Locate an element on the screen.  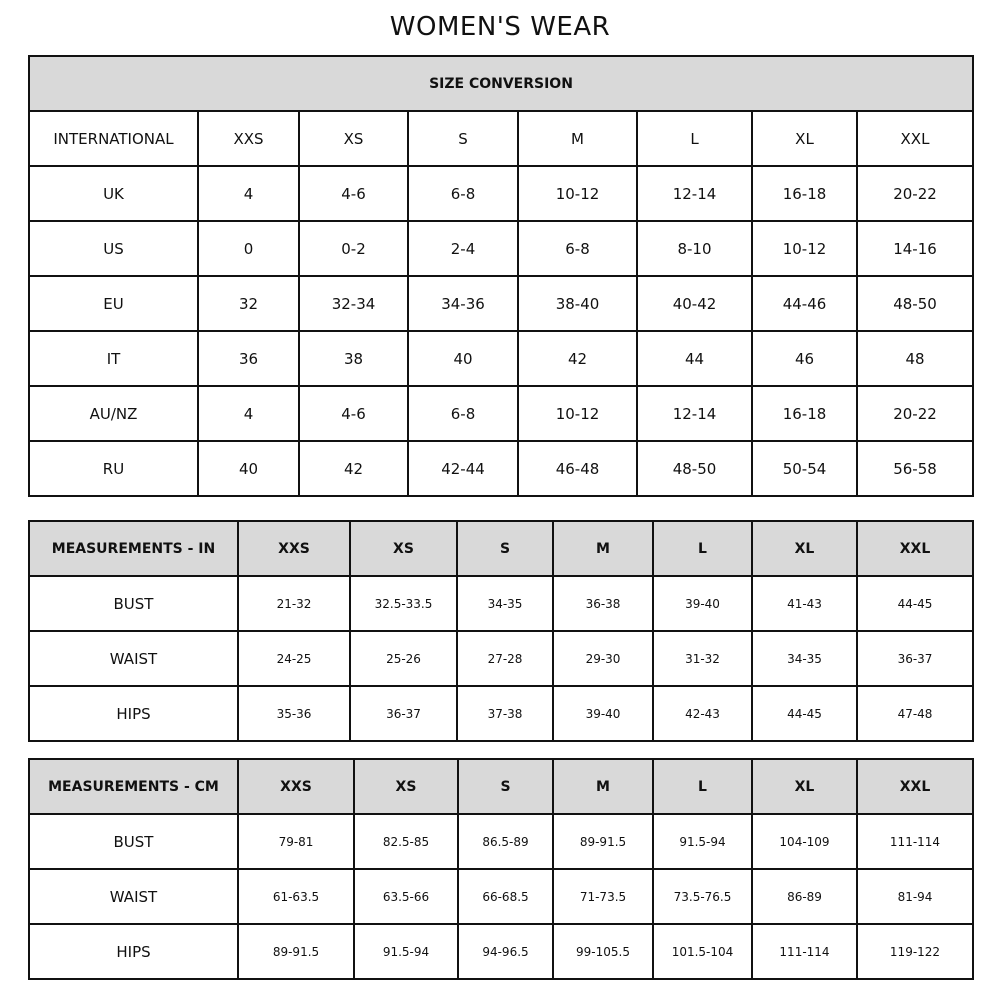
table-cell: 86-89 is located at coordinates (804, 896).